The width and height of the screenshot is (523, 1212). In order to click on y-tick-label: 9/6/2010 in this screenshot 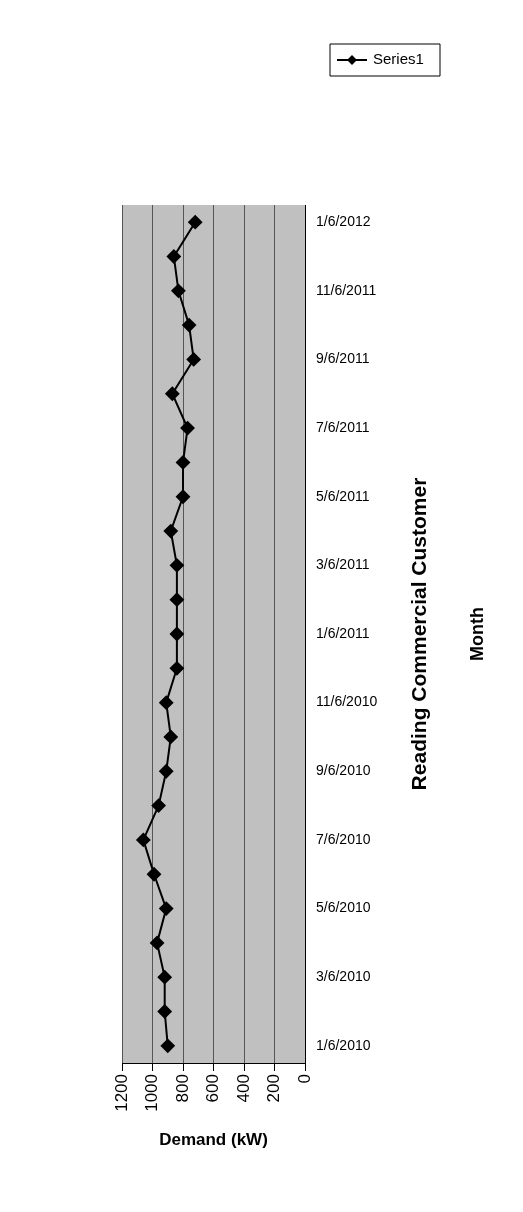, I will do `click(343, 770)`.